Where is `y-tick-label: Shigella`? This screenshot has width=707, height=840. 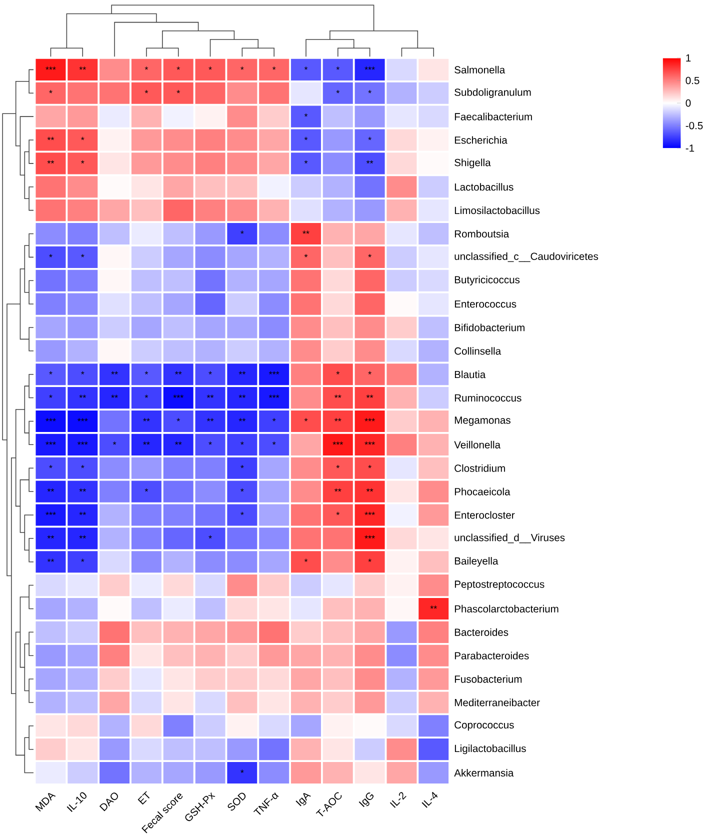 y-tick-label: Shigella is located at coordinates (472, 163).